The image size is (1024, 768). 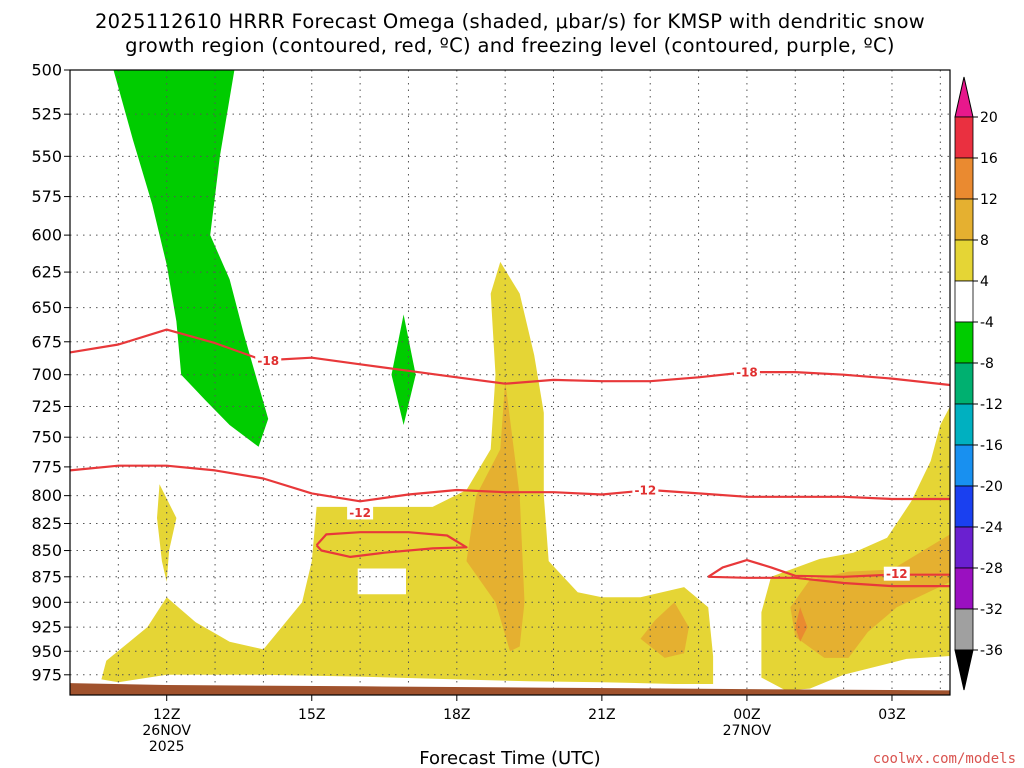 I want to click on contour-label-1-1: -12, so click(x=646, y=490).